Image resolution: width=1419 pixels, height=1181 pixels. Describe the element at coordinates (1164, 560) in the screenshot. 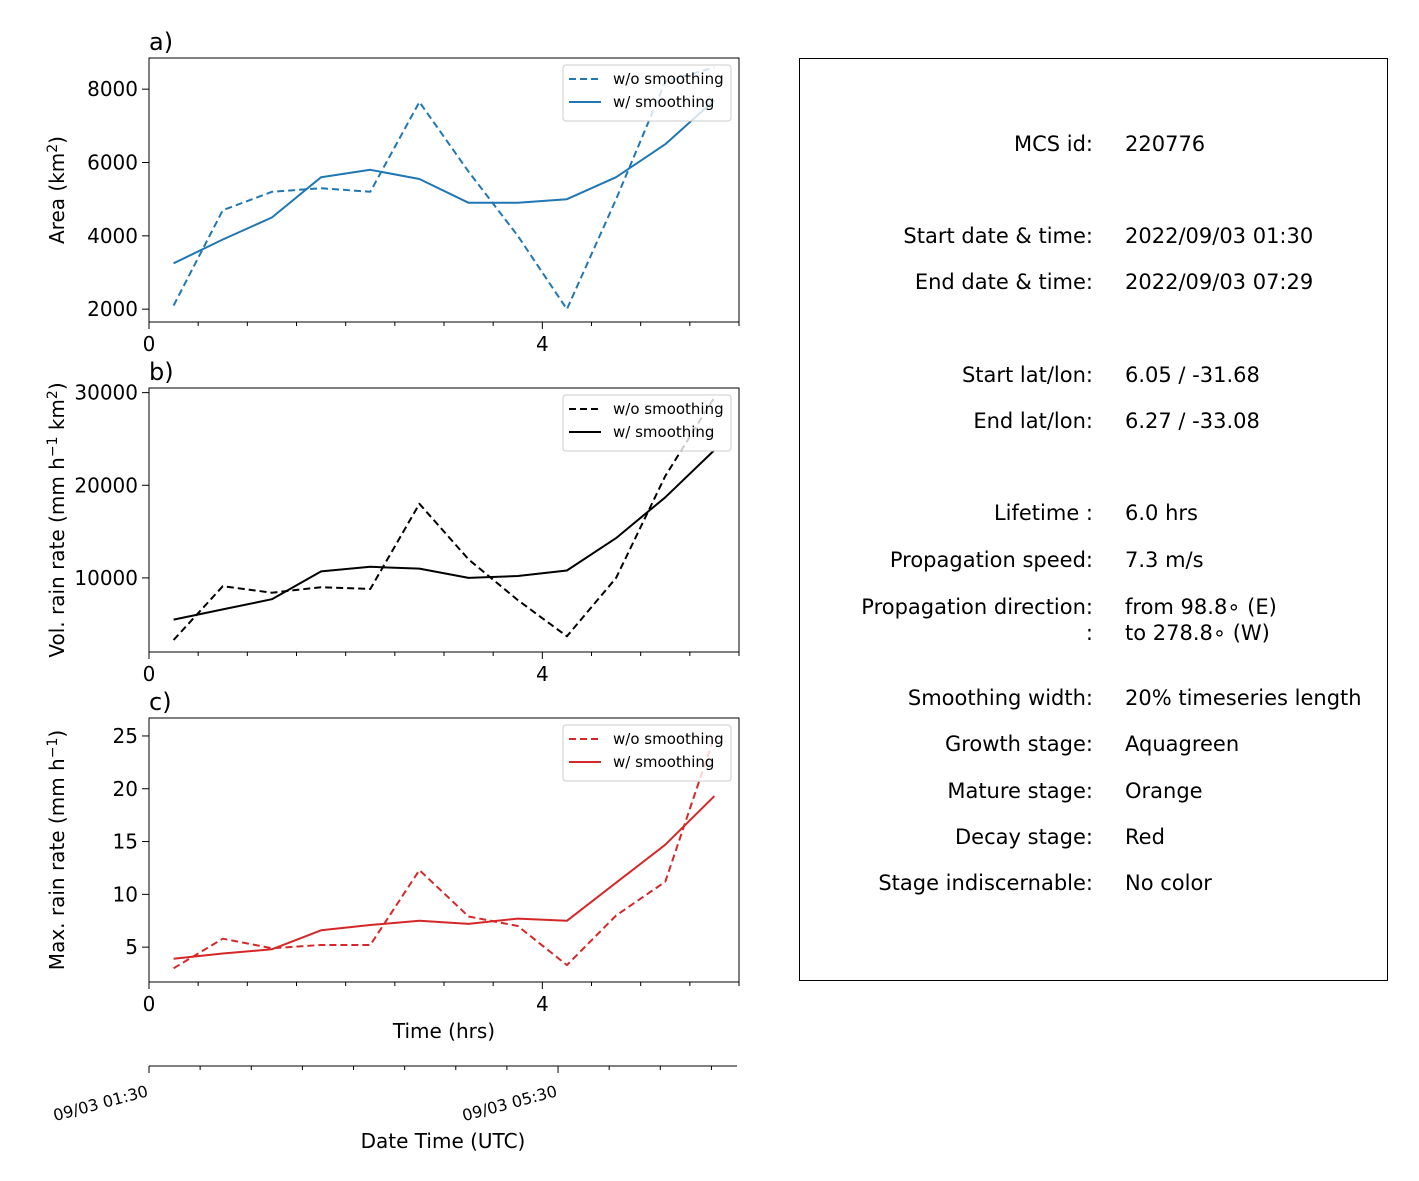

I see `info-value: 7.3 m/s` at that location.